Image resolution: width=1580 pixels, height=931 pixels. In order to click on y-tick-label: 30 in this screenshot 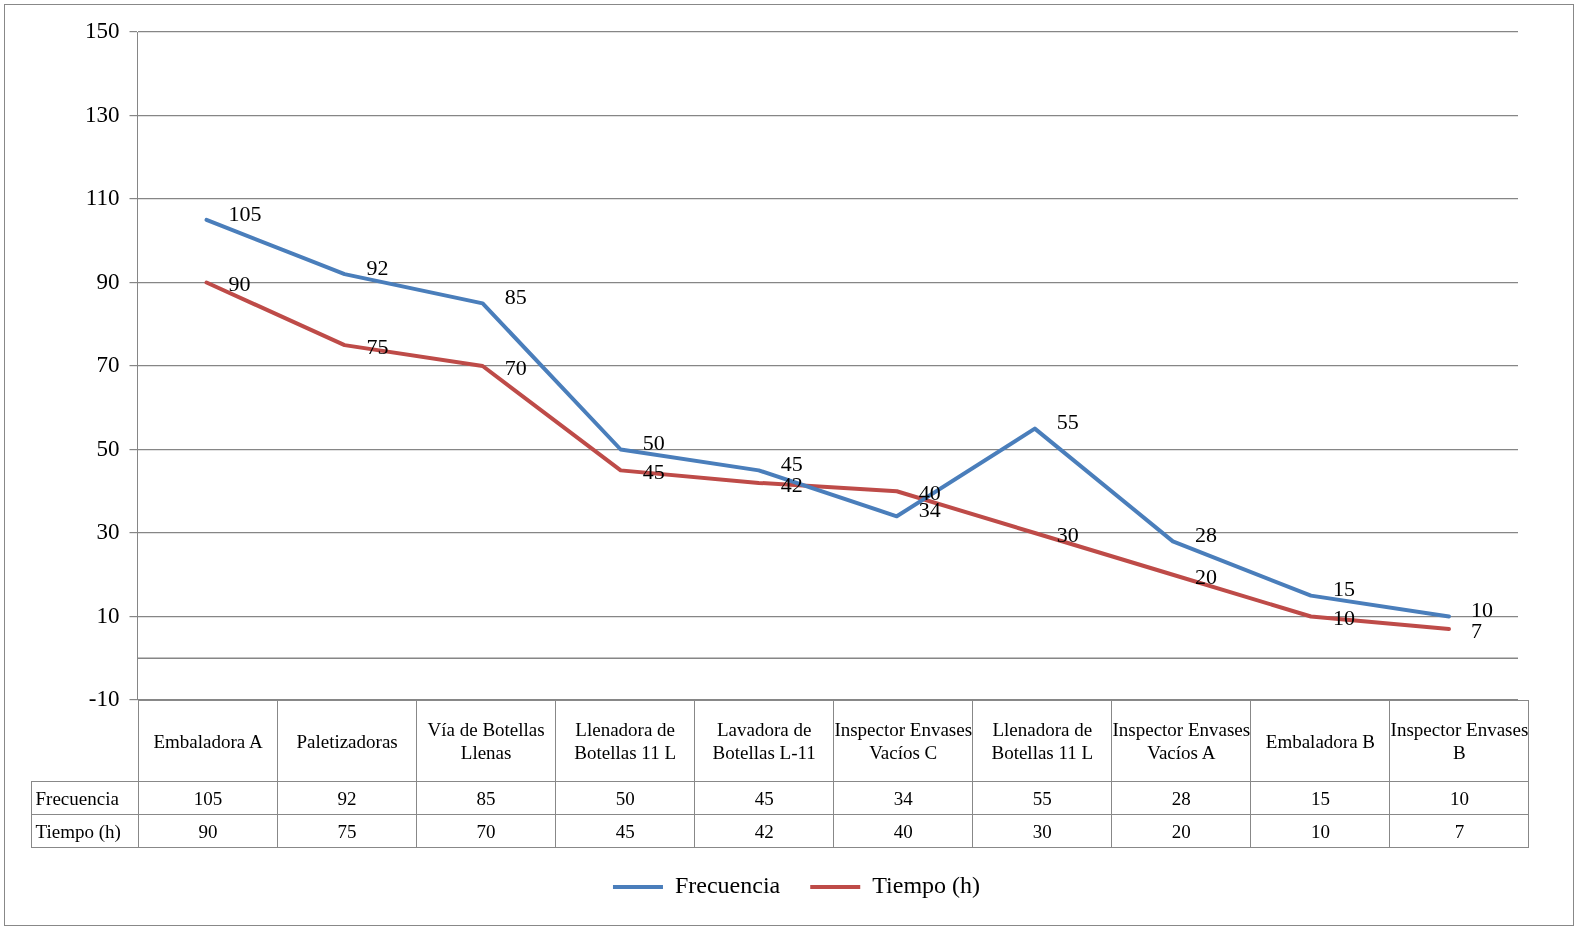, I will do `click(108, 532)`.